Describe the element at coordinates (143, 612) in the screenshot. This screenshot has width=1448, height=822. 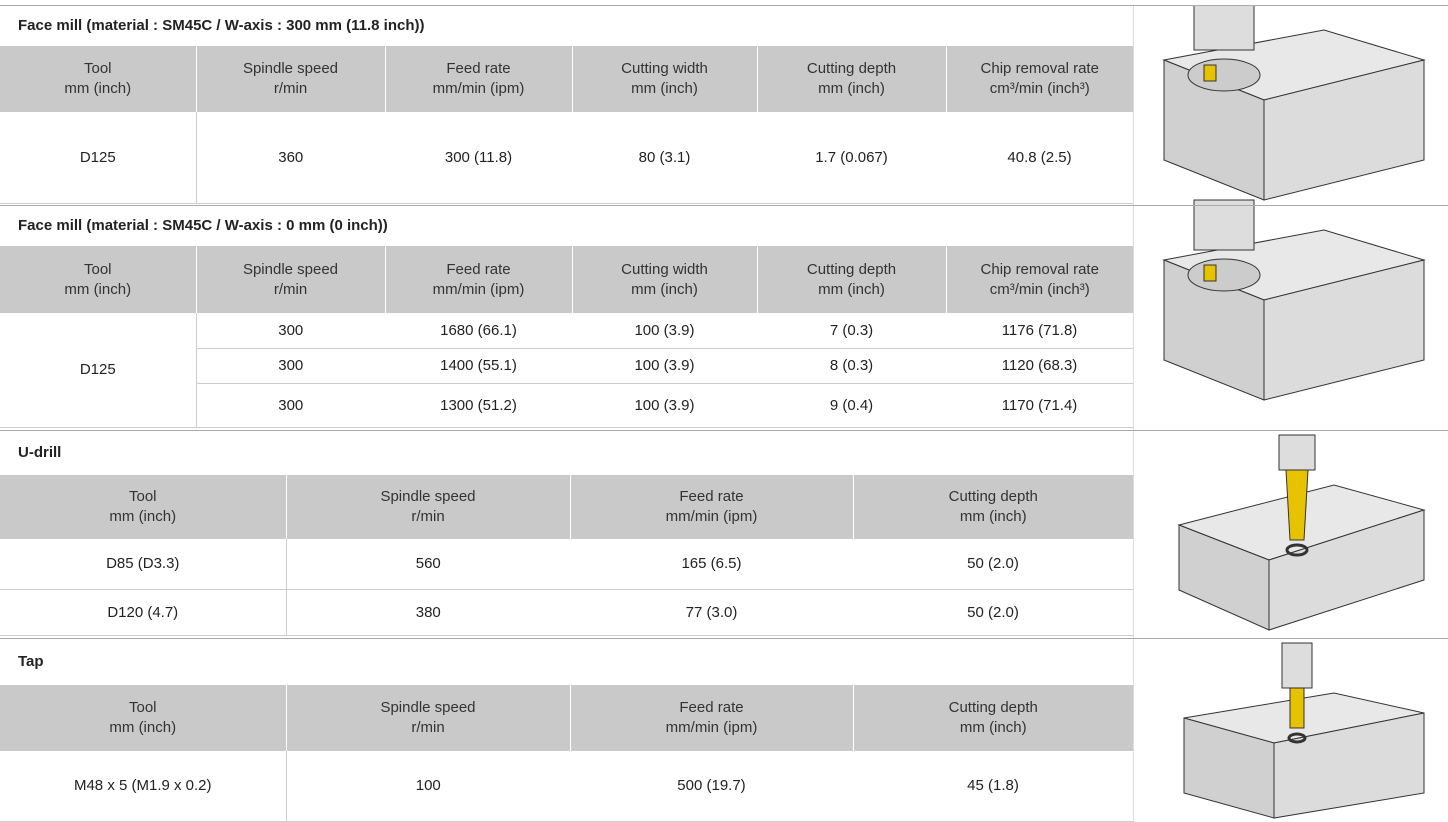
I see `tool-cell: D120 (4.7)` at that location.